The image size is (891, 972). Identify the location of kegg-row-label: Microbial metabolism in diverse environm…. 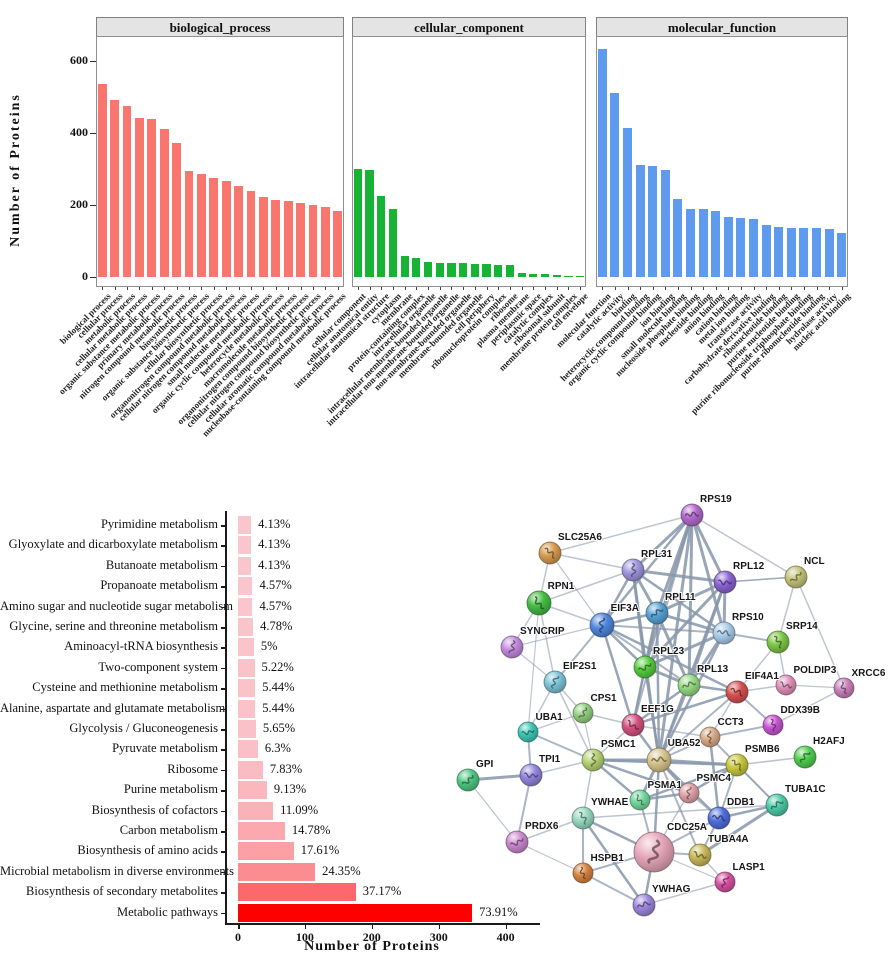
(117, 870).